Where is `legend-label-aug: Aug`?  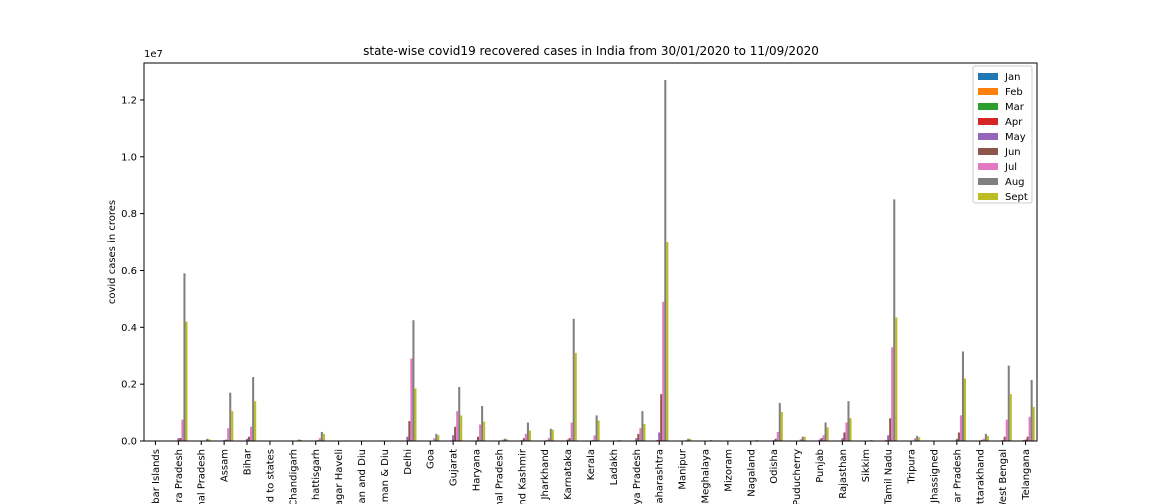
legend-label-aug: Aug is located at coordinates (1015, 182).